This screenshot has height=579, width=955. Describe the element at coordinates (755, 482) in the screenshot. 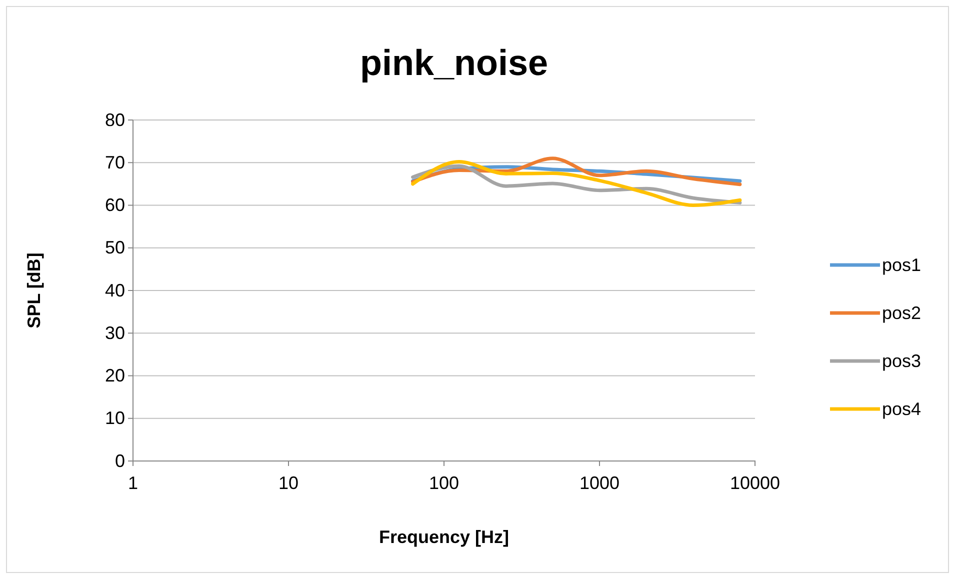

I see `x-tick-label: 10000` at that location.